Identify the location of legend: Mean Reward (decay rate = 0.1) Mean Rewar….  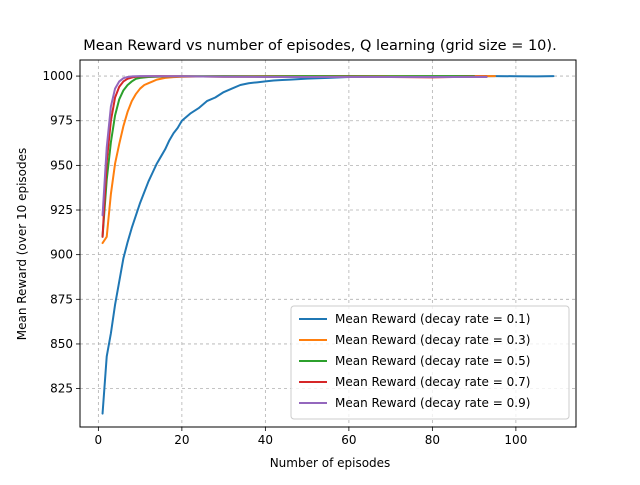
(430, 362).